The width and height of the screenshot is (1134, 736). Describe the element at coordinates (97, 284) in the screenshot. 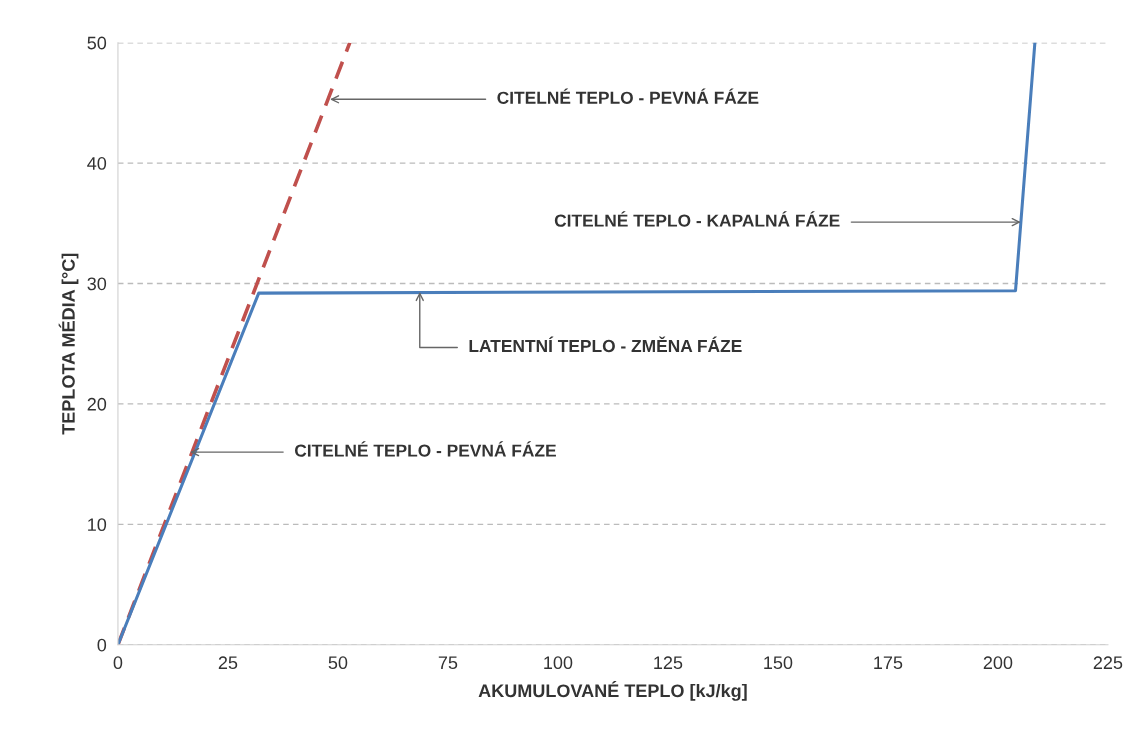

I see `y-tick-label: 30` at that location.